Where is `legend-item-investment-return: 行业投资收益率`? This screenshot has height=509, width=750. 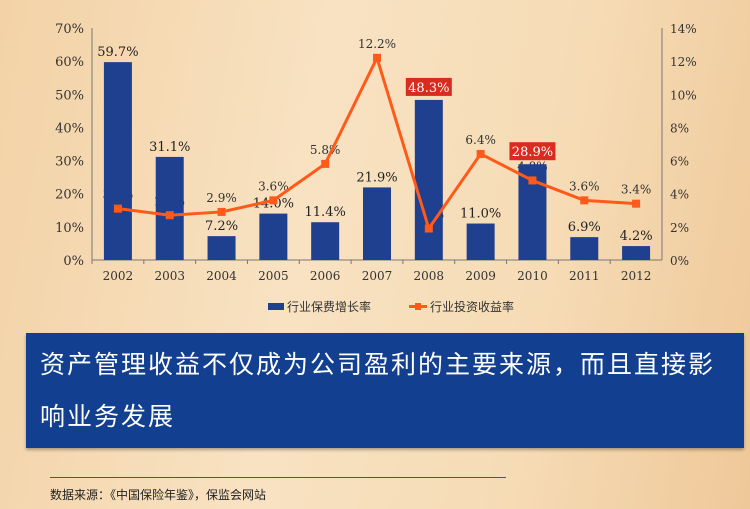 legend-item-investment-return: 行业投资收益率 is located at coordinates (461, 306).